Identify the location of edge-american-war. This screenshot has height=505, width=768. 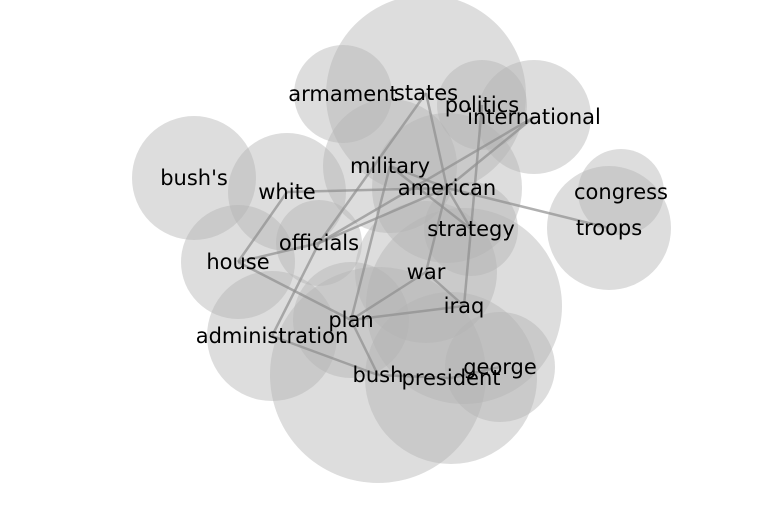
(436, 230).